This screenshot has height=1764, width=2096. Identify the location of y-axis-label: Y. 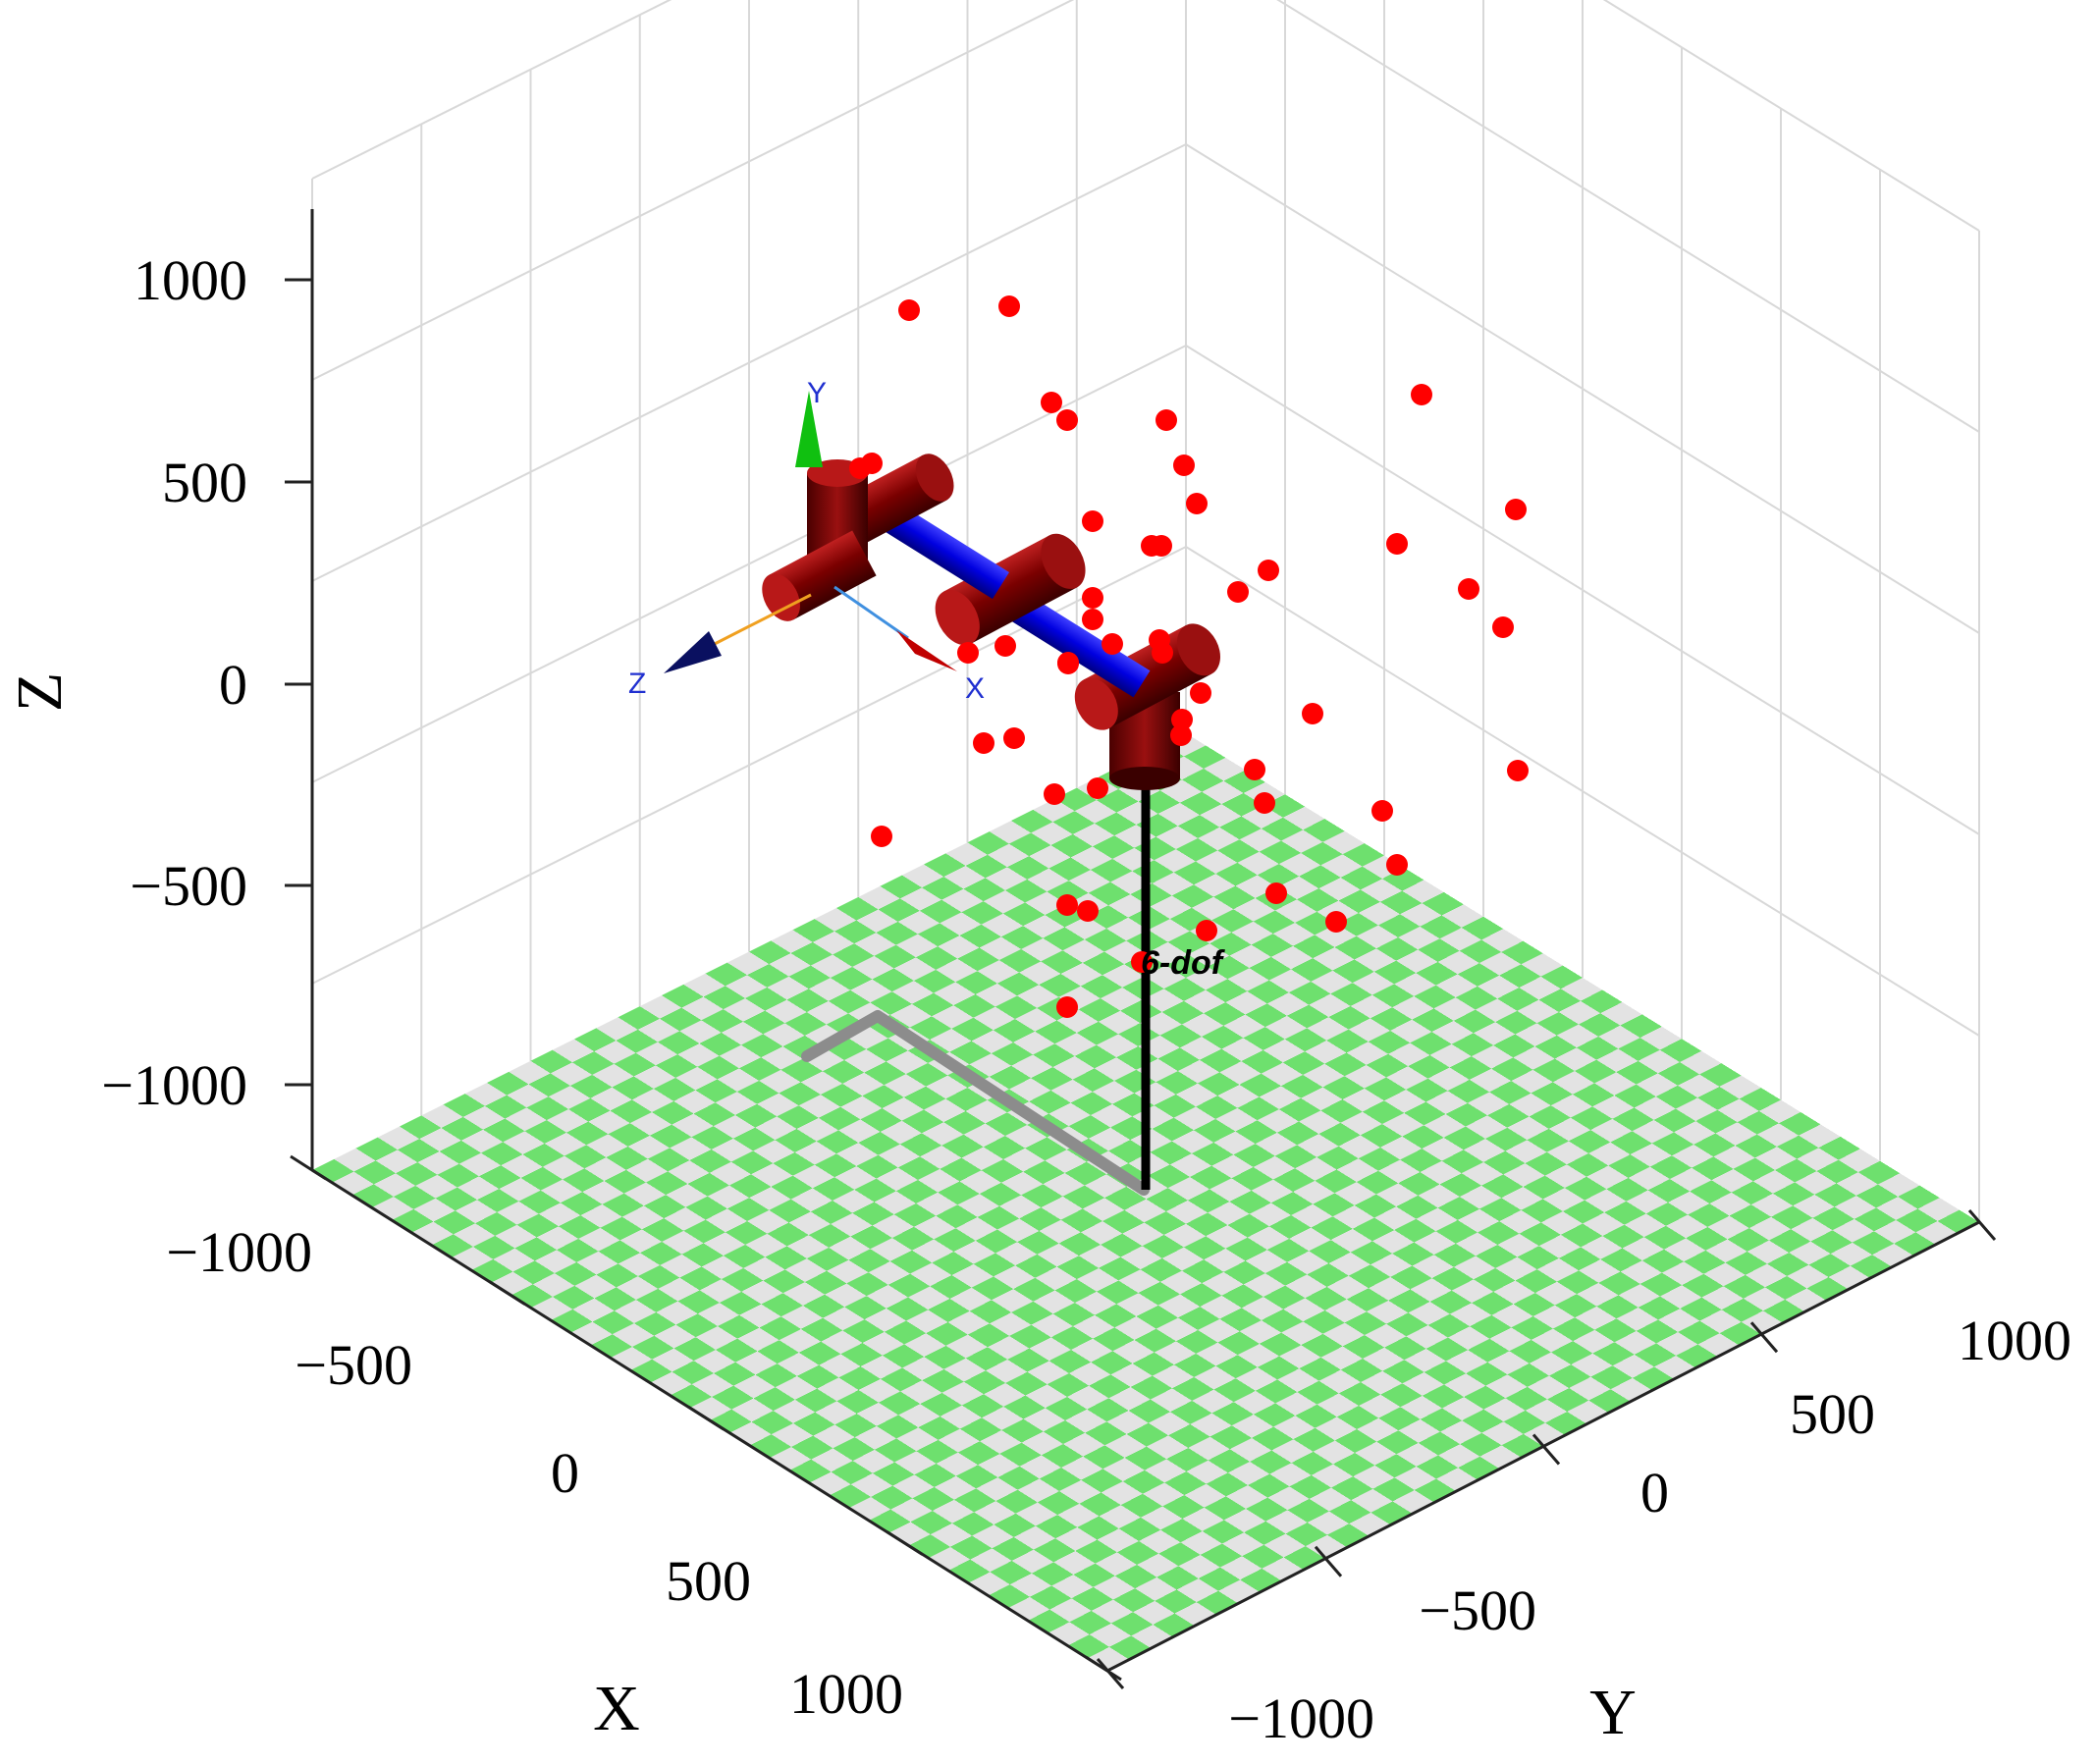
(1613, 1712).